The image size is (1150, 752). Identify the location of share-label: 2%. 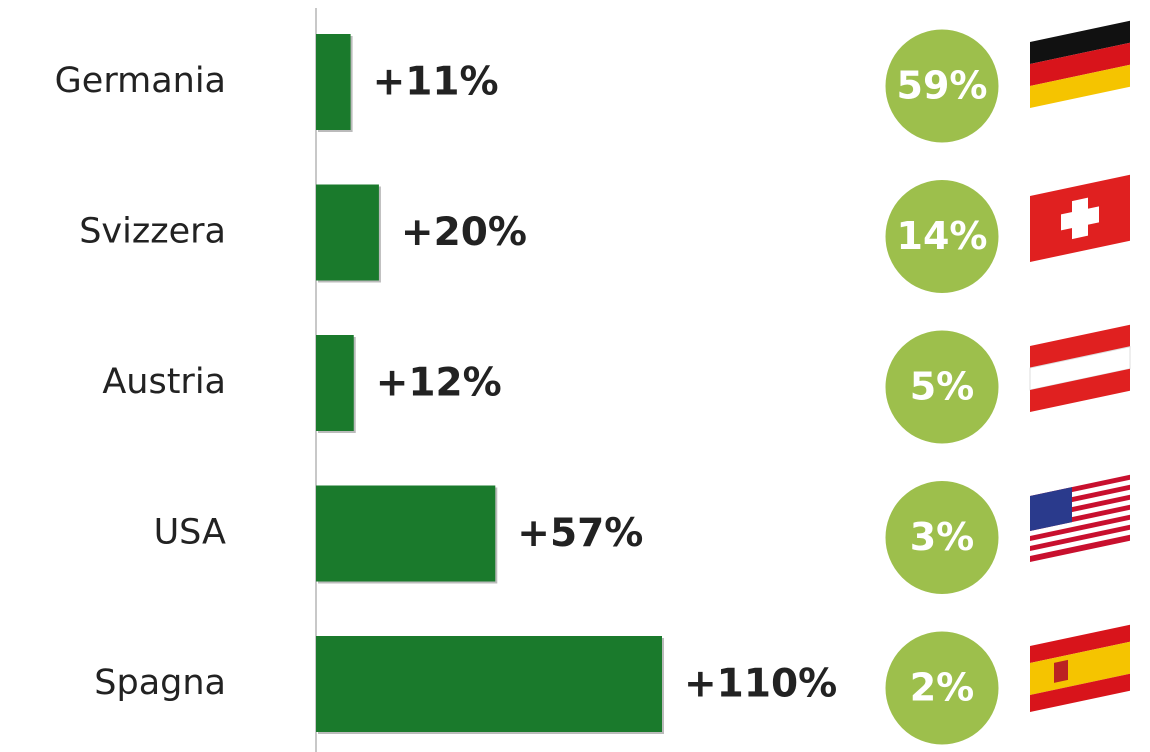
(942, 688).